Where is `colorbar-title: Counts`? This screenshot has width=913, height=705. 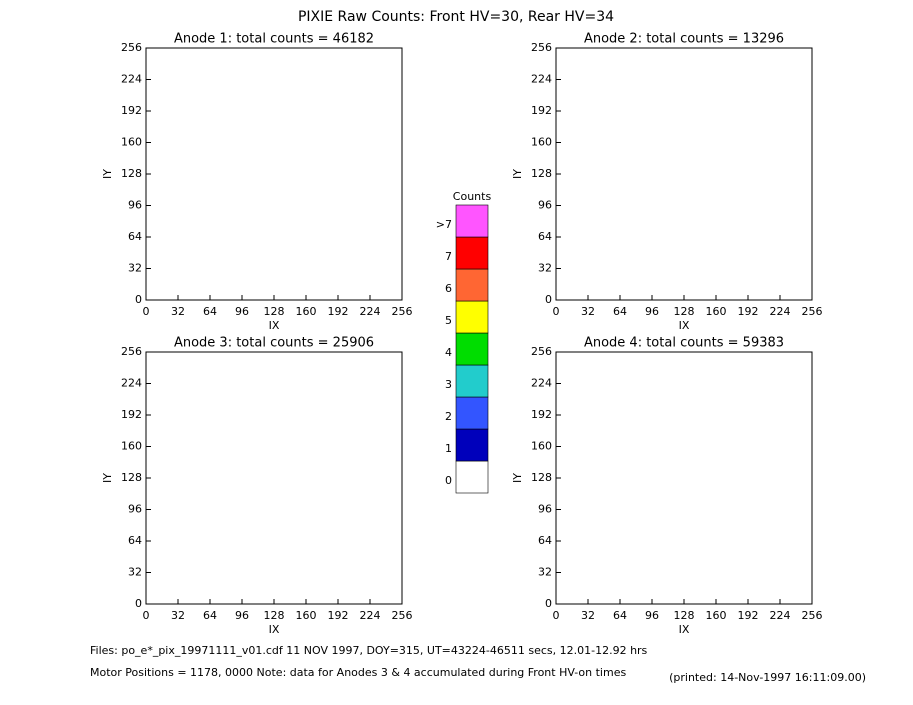 colorbar-title: Counts is located at coordinates (472, 196).